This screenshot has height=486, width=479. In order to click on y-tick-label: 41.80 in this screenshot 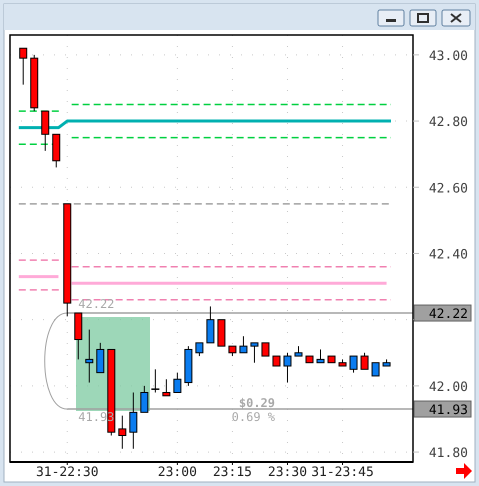, I will do `click(448, 454)`.